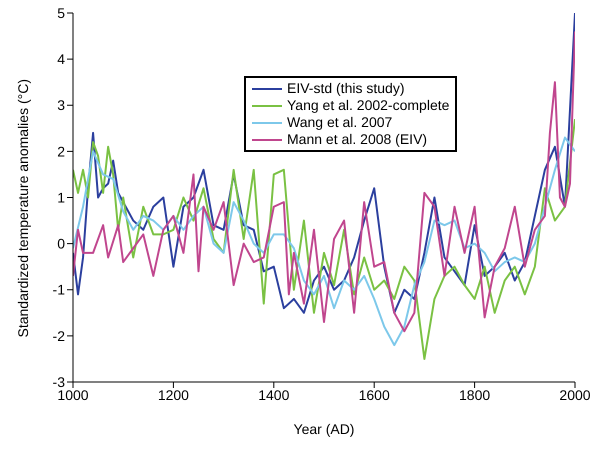 Image resolution: width=605 pixels, height=450 pixels. What do you see at coordinates (274, 394) in the screenshot?
I see `x-tick-label: 1400` at bounding box center [274, 394].